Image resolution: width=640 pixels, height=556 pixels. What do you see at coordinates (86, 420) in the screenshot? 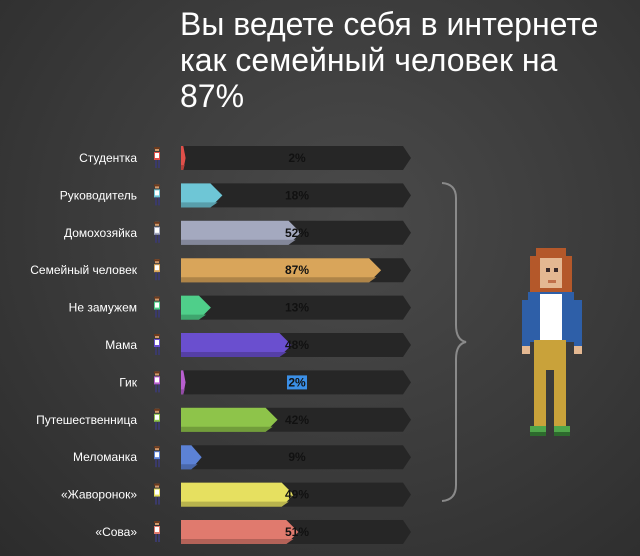
I see `category-label: Путешественница` at bounding box center [86, 420].